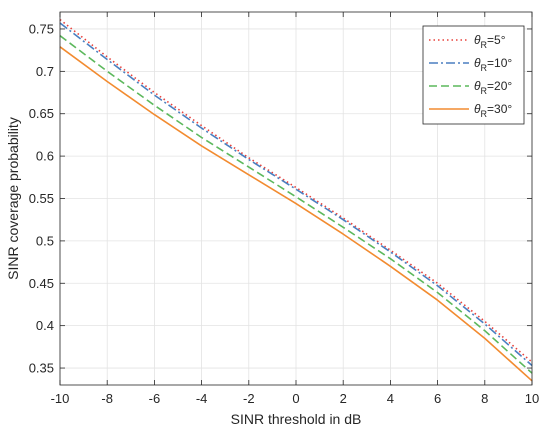 The image size is (550, 434). What do you see at coordinates (499, 63) in the screenshot?
I see `legend-value: =10°` at bounding box center [499, 63].